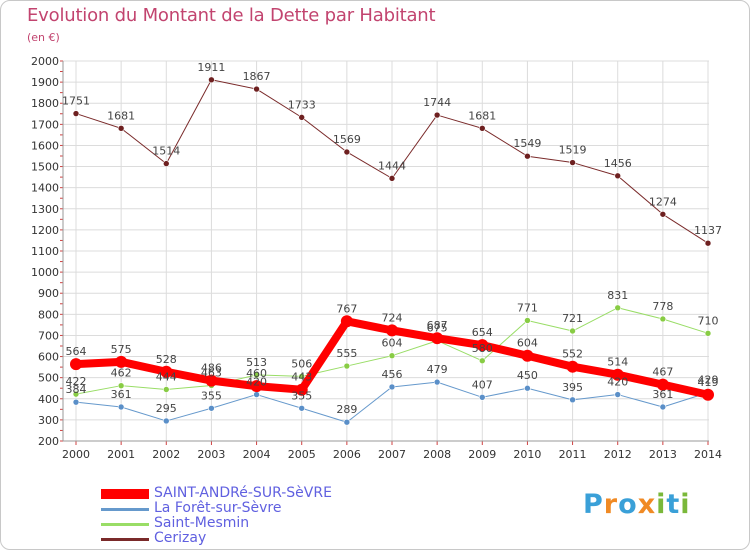  Describe the element at coordinates (48, 441) in the screenshot. I see `y-tick-label: 200` at that location.